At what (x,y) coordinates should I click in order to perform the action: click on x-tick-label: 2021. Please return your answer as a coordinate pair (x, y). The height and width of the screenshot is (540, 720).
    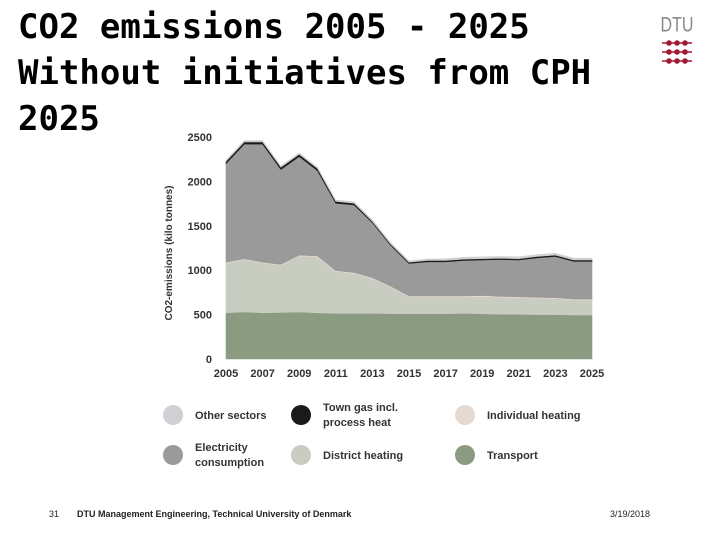
    Looking at the image, I should click on (519, 374).